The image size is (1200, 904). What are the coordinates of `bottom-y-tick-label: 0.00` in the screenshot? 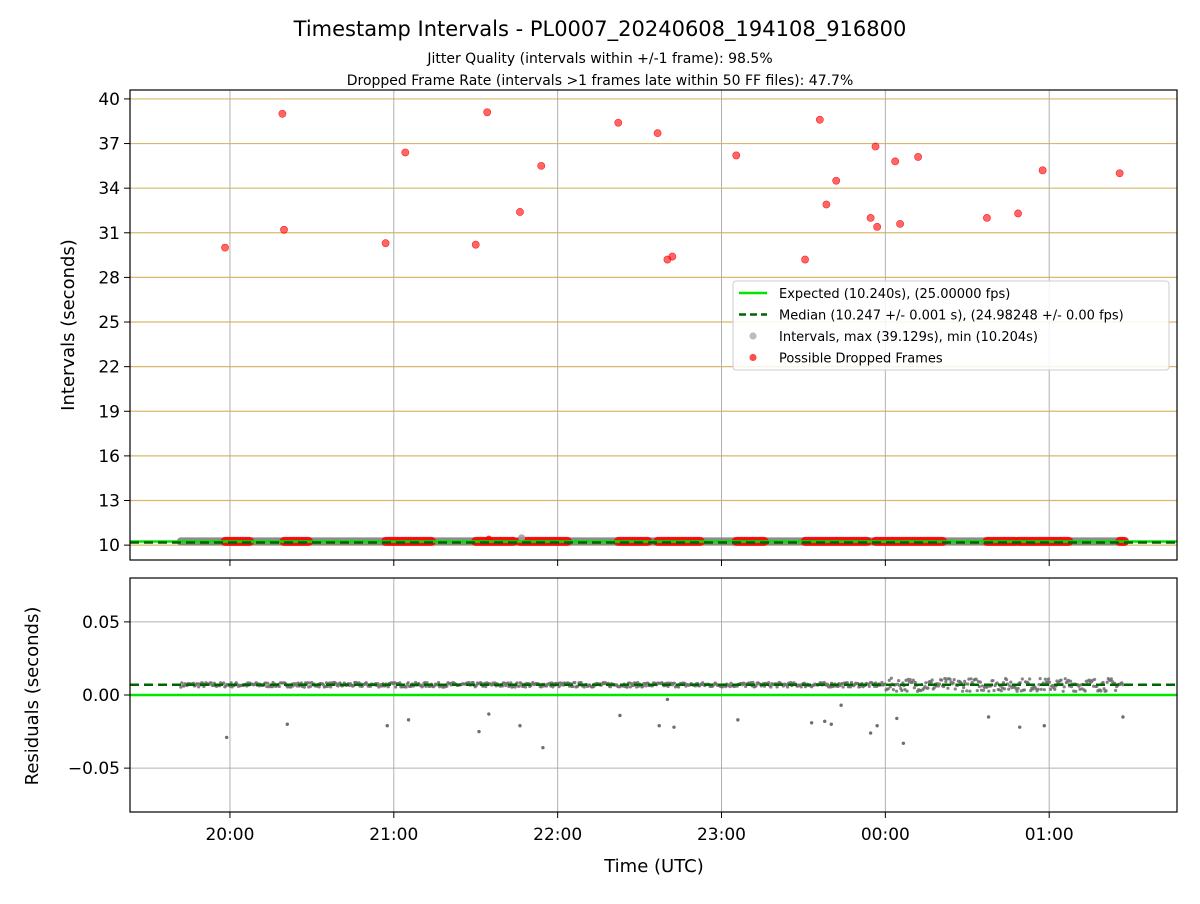 It's located at (101, 696).